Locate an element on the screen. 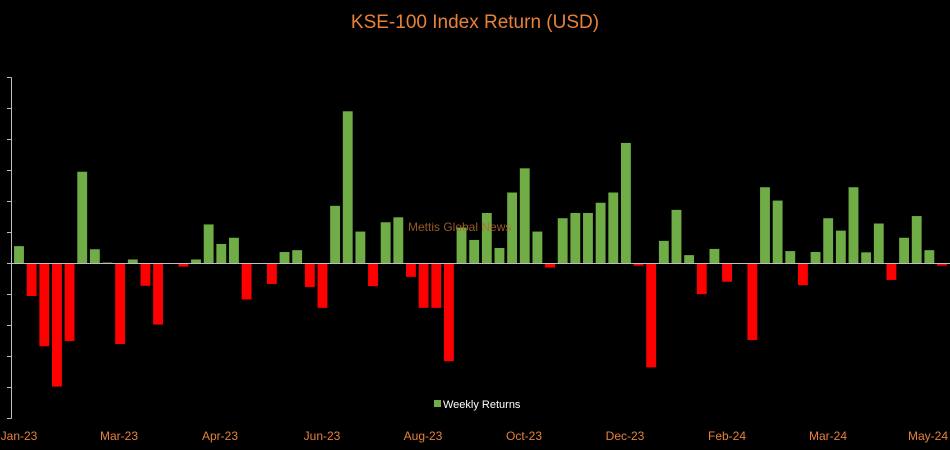 Image resolution: width=950 pixels, height=450 pixels. x-tick-label: Mar-24 is located at coordinates (828, 436).